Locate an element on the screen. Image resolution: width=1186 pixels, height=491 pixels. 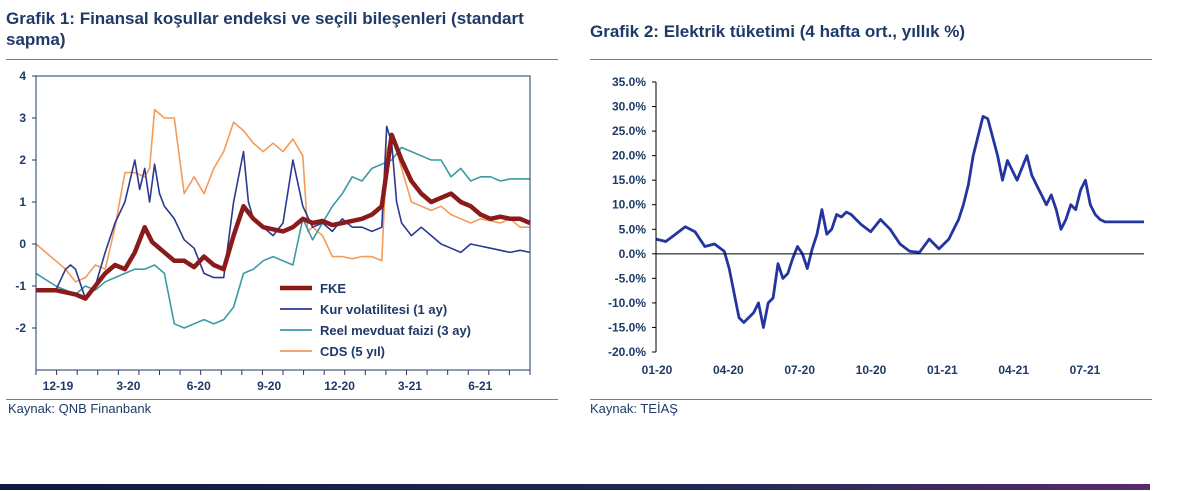
footer-bar is located at coordinates (575, 487).